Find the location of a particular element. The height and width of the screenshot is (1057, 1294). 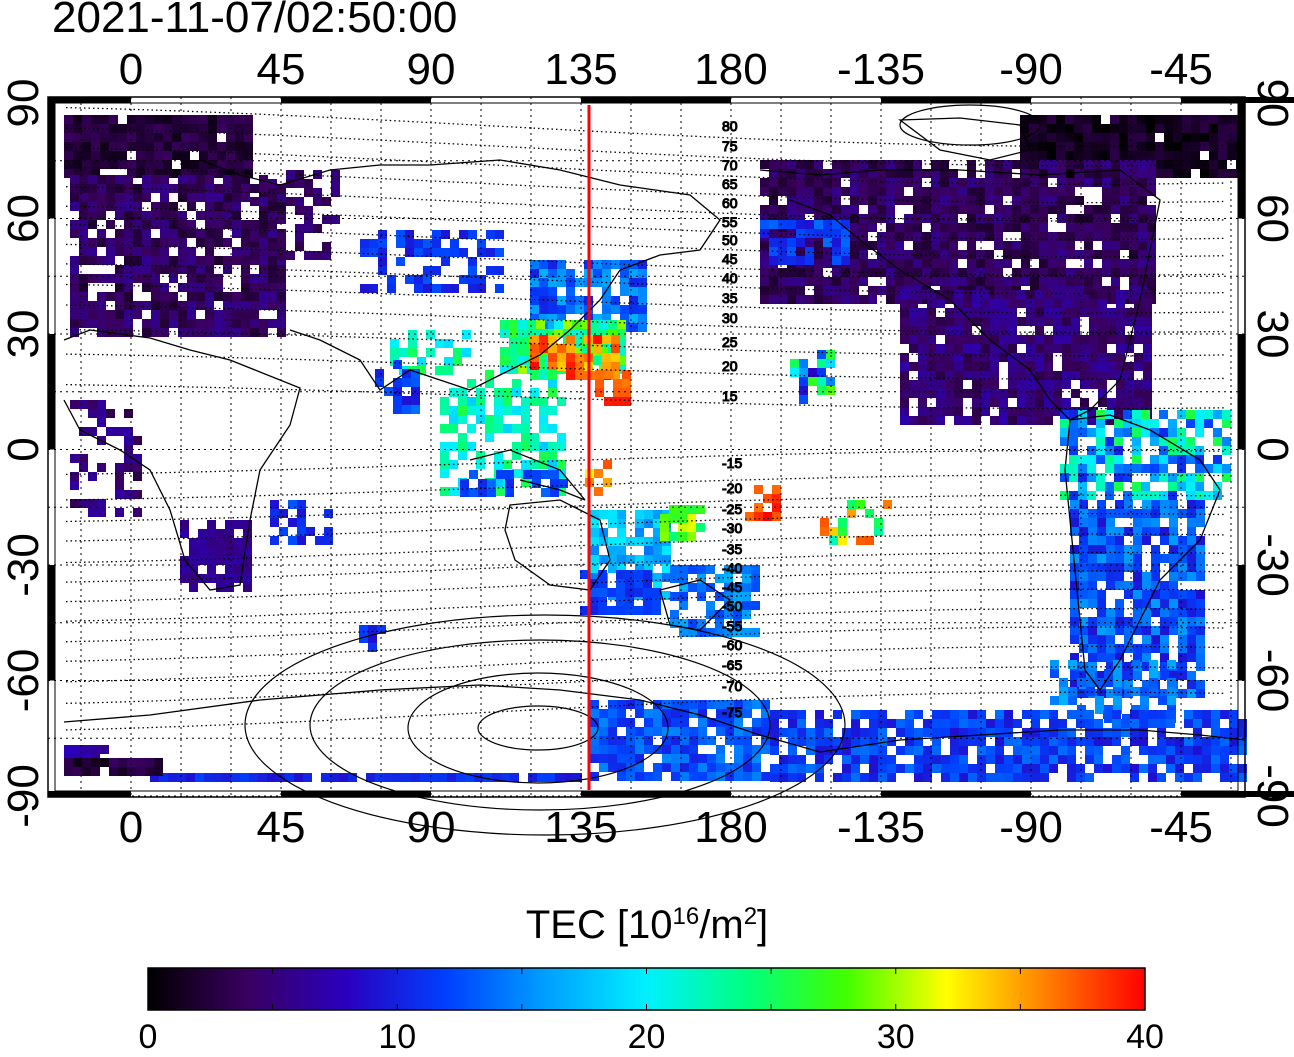

contour-label: 60 is located at coordinates (730, 203).